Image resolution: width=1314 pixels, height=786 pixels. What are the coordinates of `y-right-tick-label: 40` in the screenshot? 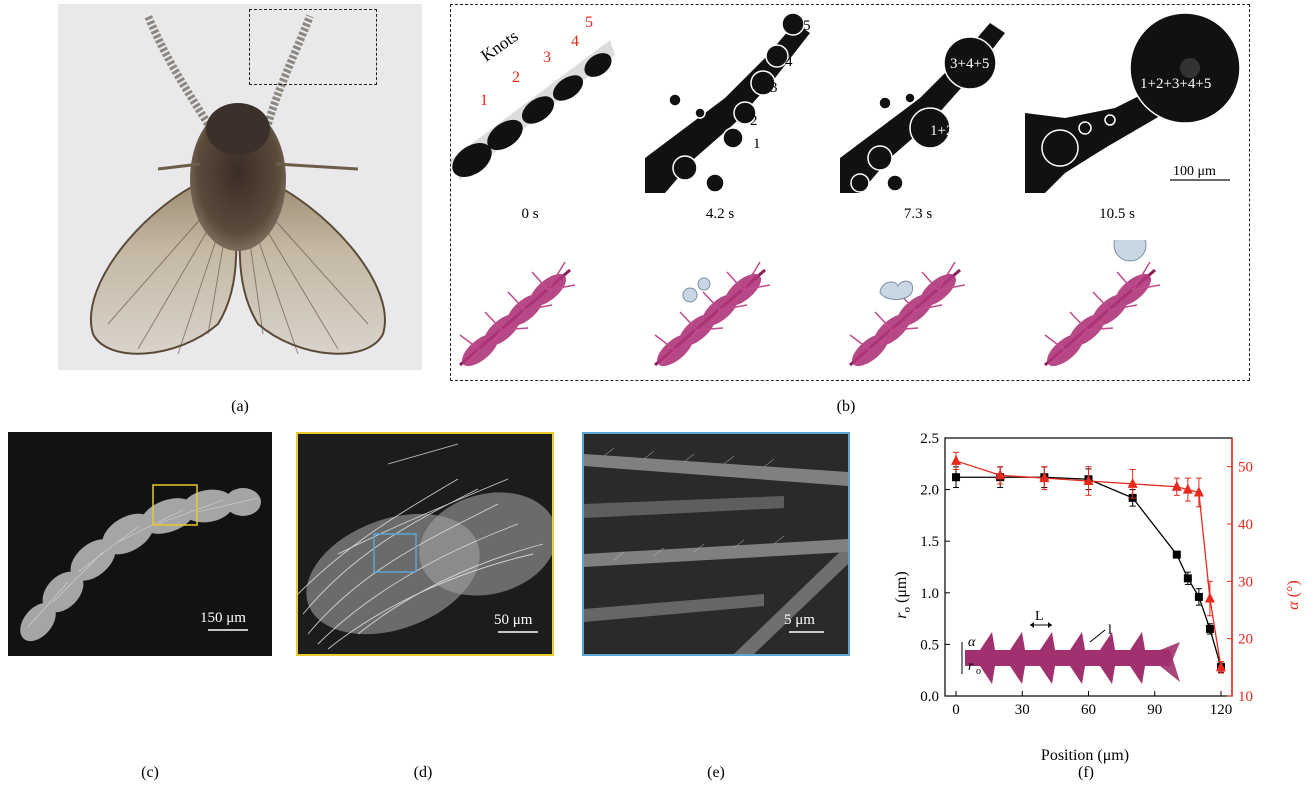 It's located at (1245, 525).